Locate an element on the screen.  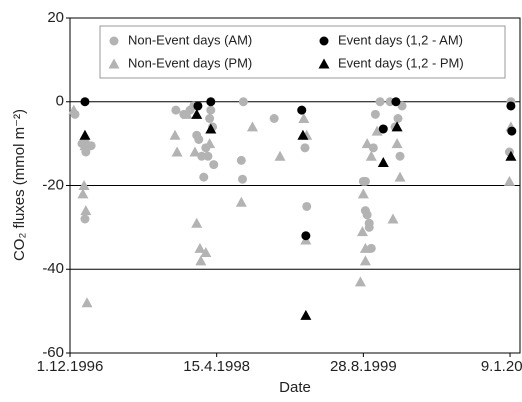
legend-box is located at coordinates (302, 52).